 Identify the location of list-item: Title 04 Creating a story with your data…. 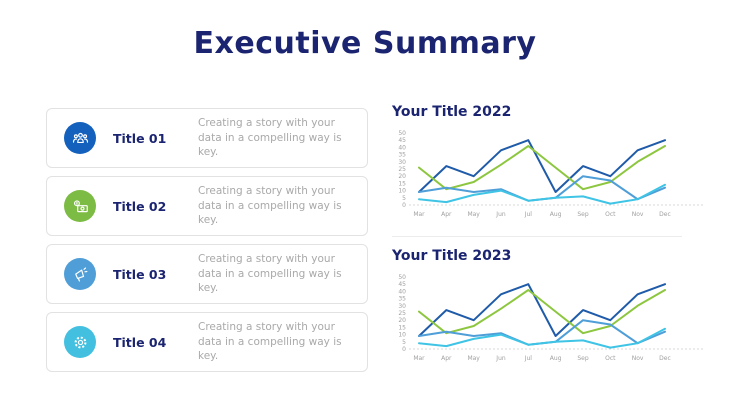
(207, 342).